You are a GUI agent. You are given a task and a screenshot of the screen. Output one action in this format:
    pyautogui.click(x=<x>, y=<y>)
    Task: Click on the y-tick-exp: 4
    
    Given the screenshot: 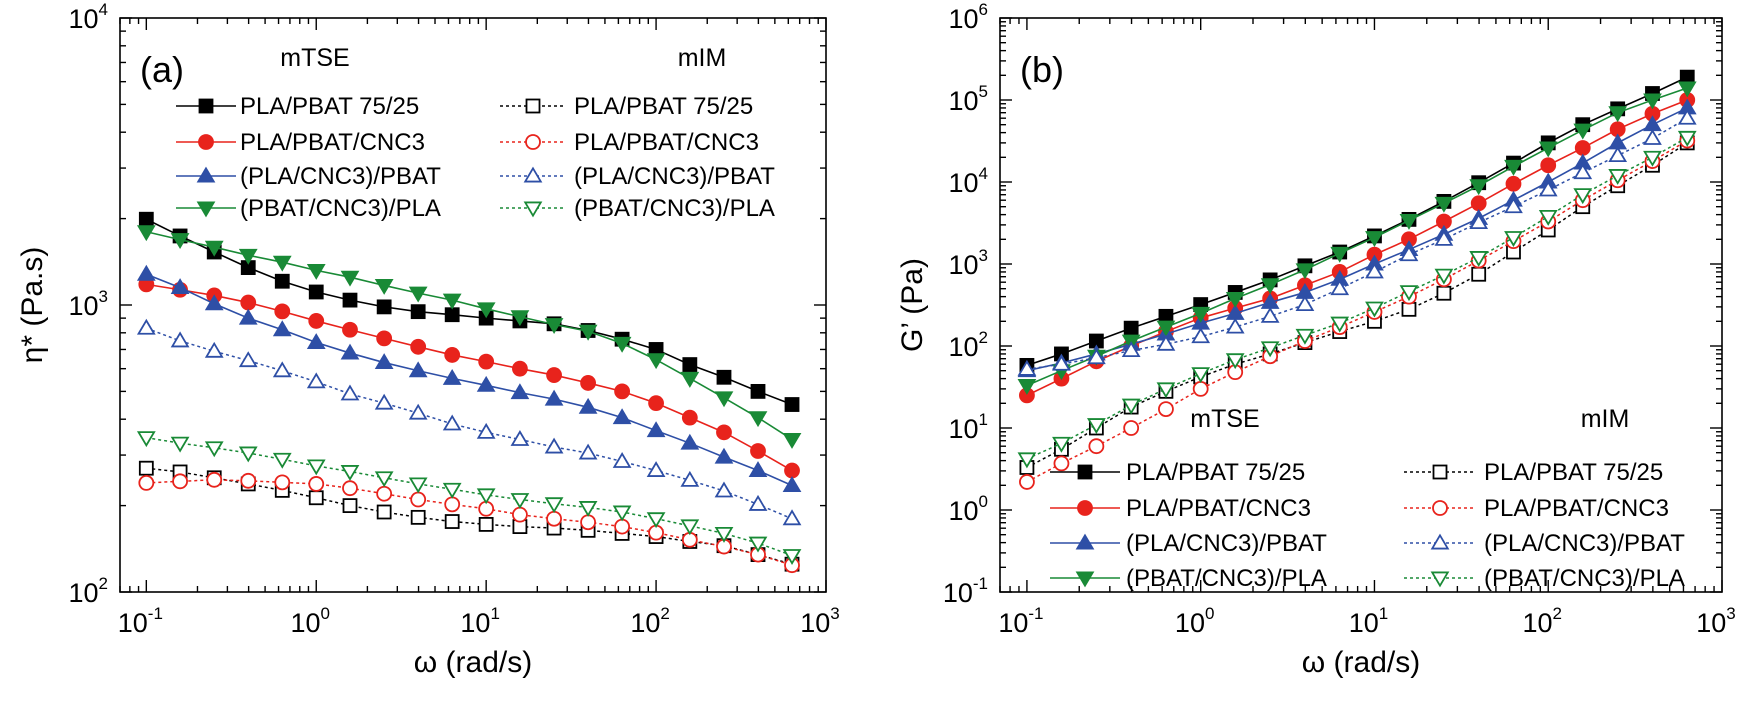 What is the action you would take?
    pyautogui.click(x=103, y=9)
    